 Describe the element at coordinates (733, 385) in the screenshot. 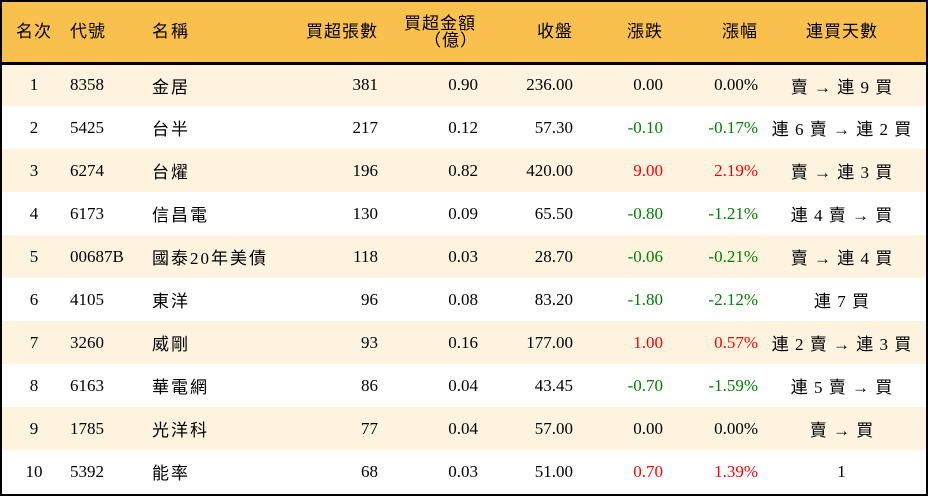

I see `change-pct-cell: -1.59%` at that location.